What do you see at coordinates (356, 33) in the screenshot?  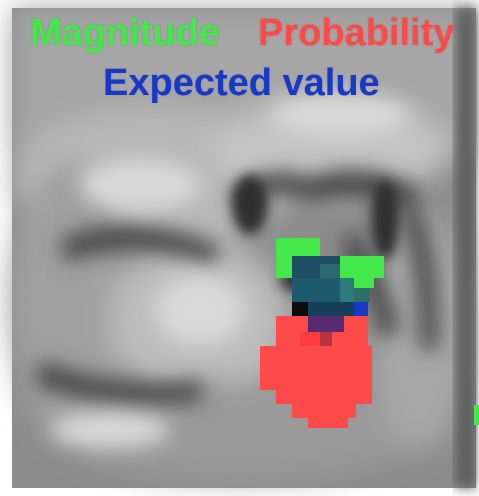 I see `legend-probability-label: Probability` at bounding box center [356, 33].